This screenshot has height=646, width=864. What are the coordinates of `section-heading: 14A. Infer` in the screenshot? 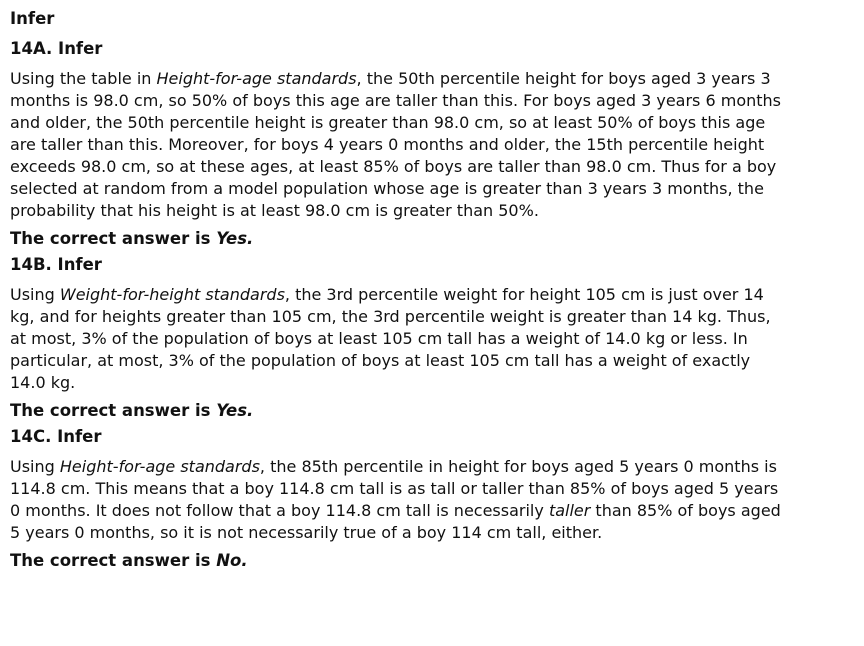 It's located at (56, 48).